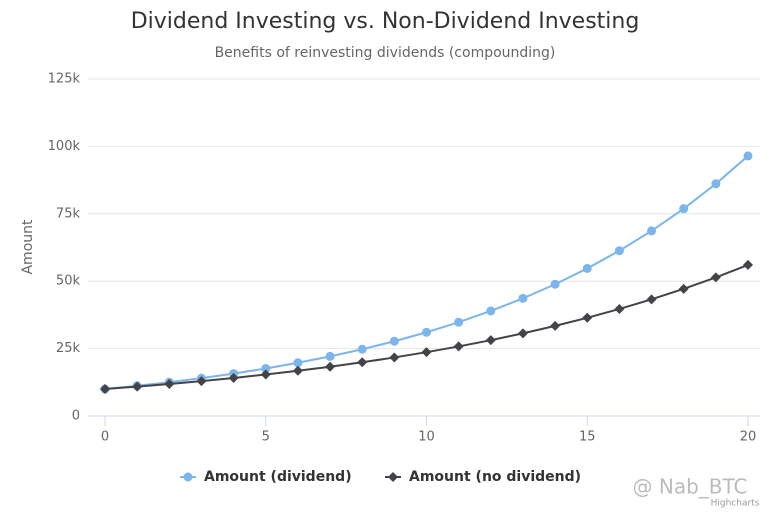  Describe the element at coordinates (68, 213) in the screenshot. I see `y-tick-label: 75k` at that location.